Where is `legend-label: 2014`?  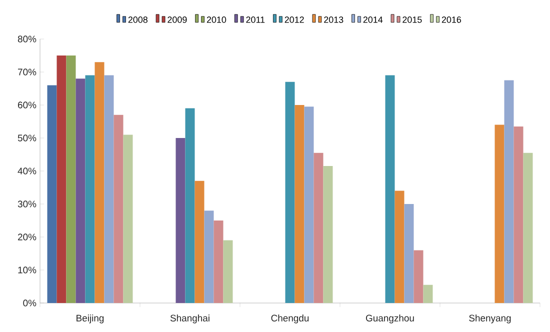 legend-label: 2014 is located at coordinates (373, 19).